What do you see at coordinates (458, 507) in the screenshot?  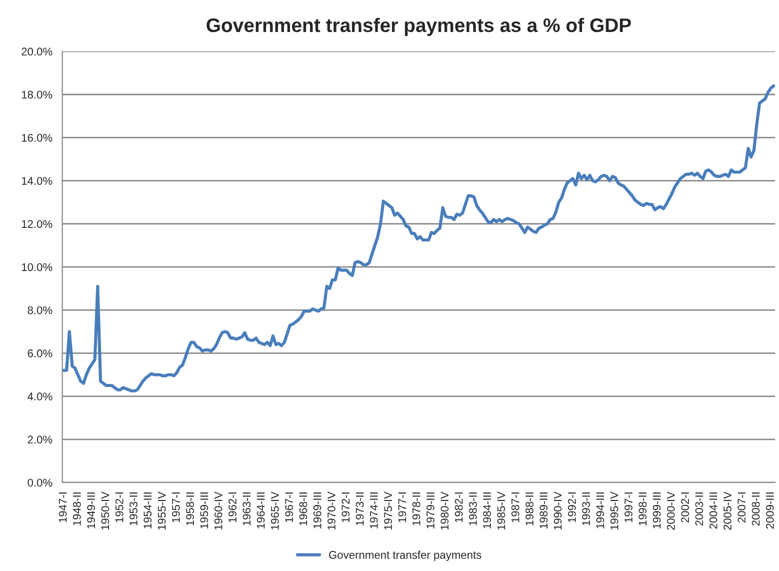 I see `x-tick-label: 1982-I` at bounding box center [458, 507].